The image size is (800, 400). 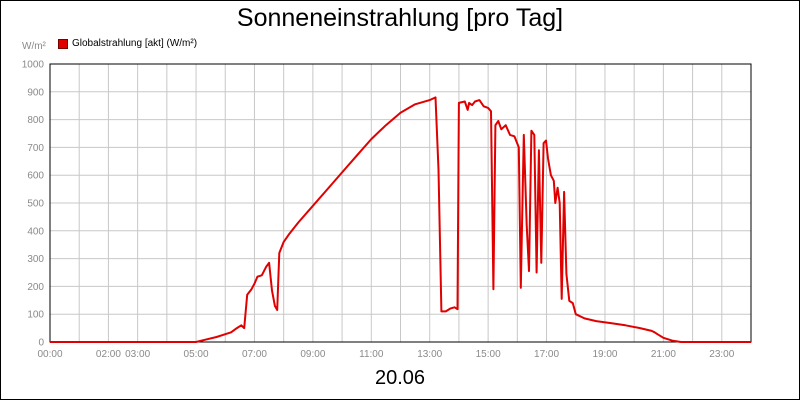 I want to click on y-tick-label: 100, so click(x=35, y=315).